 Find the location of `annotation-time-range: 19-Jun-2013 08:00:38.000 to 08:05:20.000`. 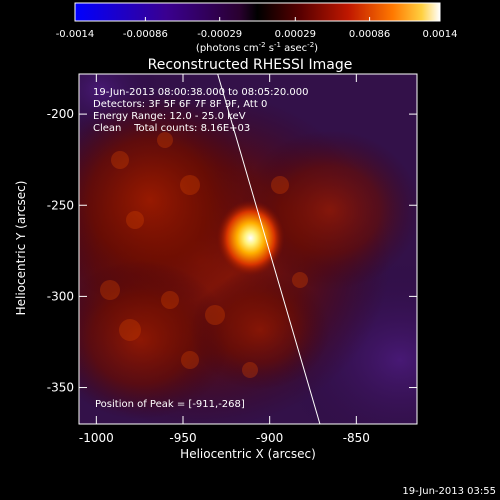

annotation-time-range: 19-Jun-2013 08:00:38.000 to 08:05:20.000 is located at coordinates (201, 92).